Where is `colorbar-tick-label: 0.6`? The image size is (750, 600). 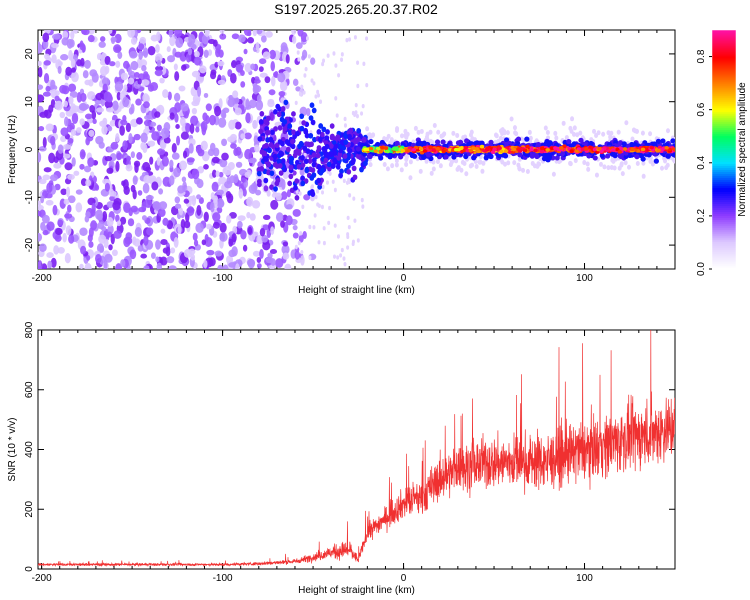 colorbar-tick-label: 0.6 is located at coordinates (701, 109).